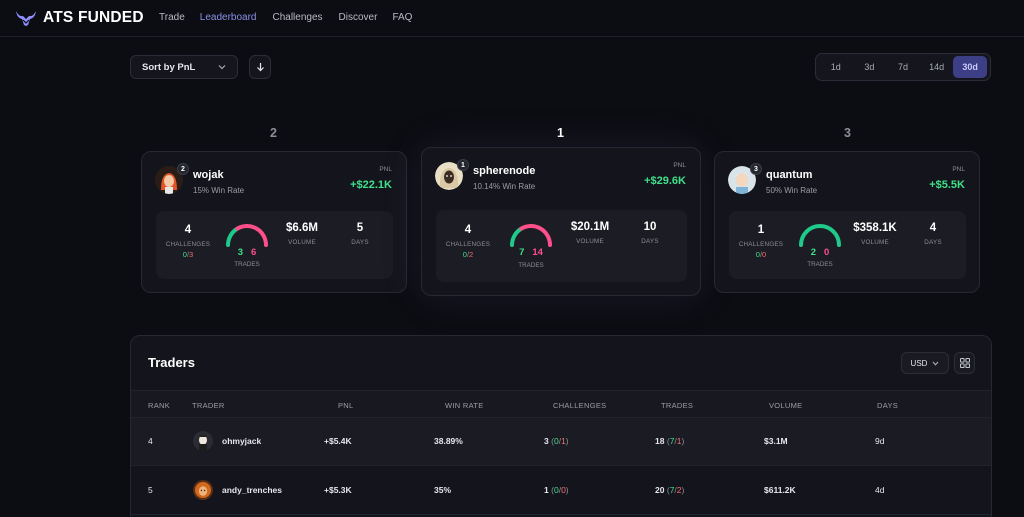  What do you see at coordinates (463, 165) in the screenshot?
I see `rank-badge: 1` at bounding box center [463, 165].